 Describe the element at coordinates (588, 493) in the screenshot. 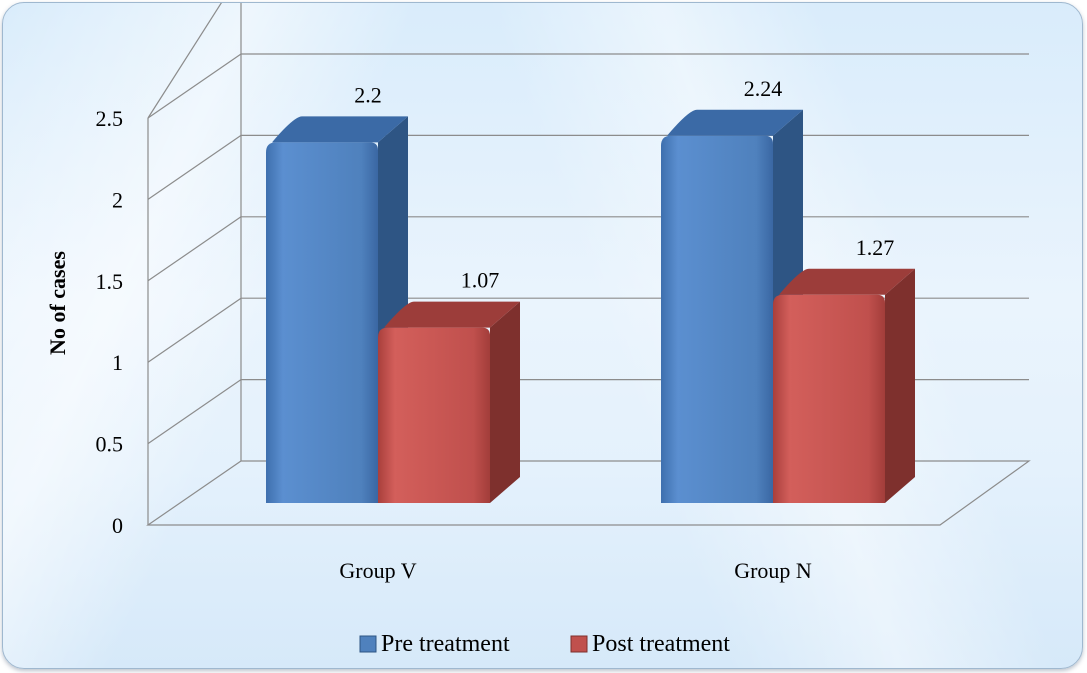

I see `floor` at that location.